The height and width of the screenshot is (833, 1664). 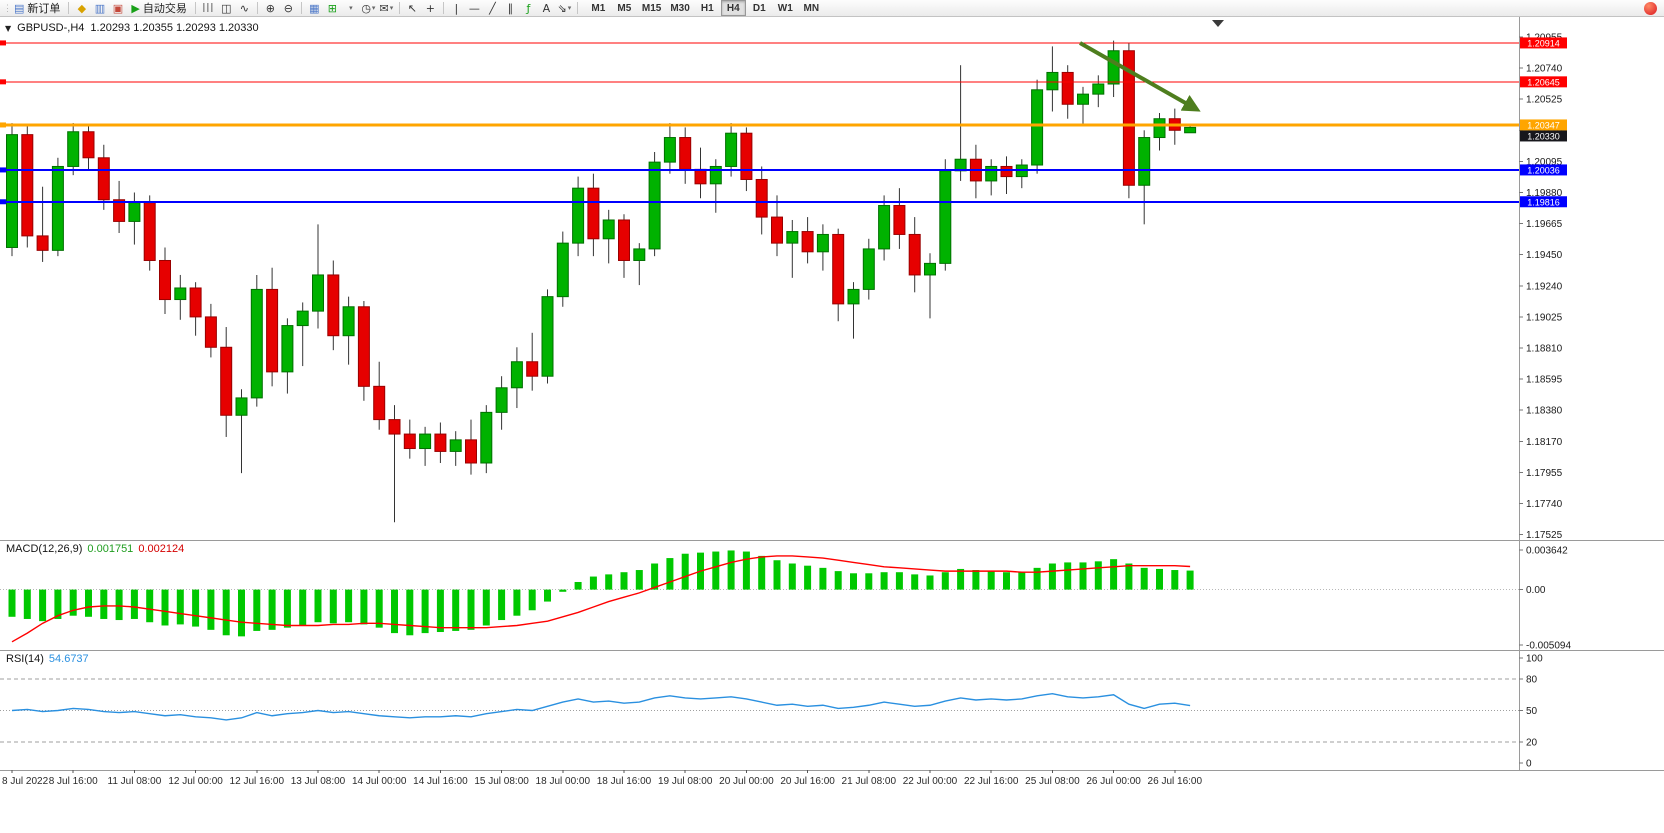 I want to click on toolbar-grip: ⋮, so click(x=7, y=7).